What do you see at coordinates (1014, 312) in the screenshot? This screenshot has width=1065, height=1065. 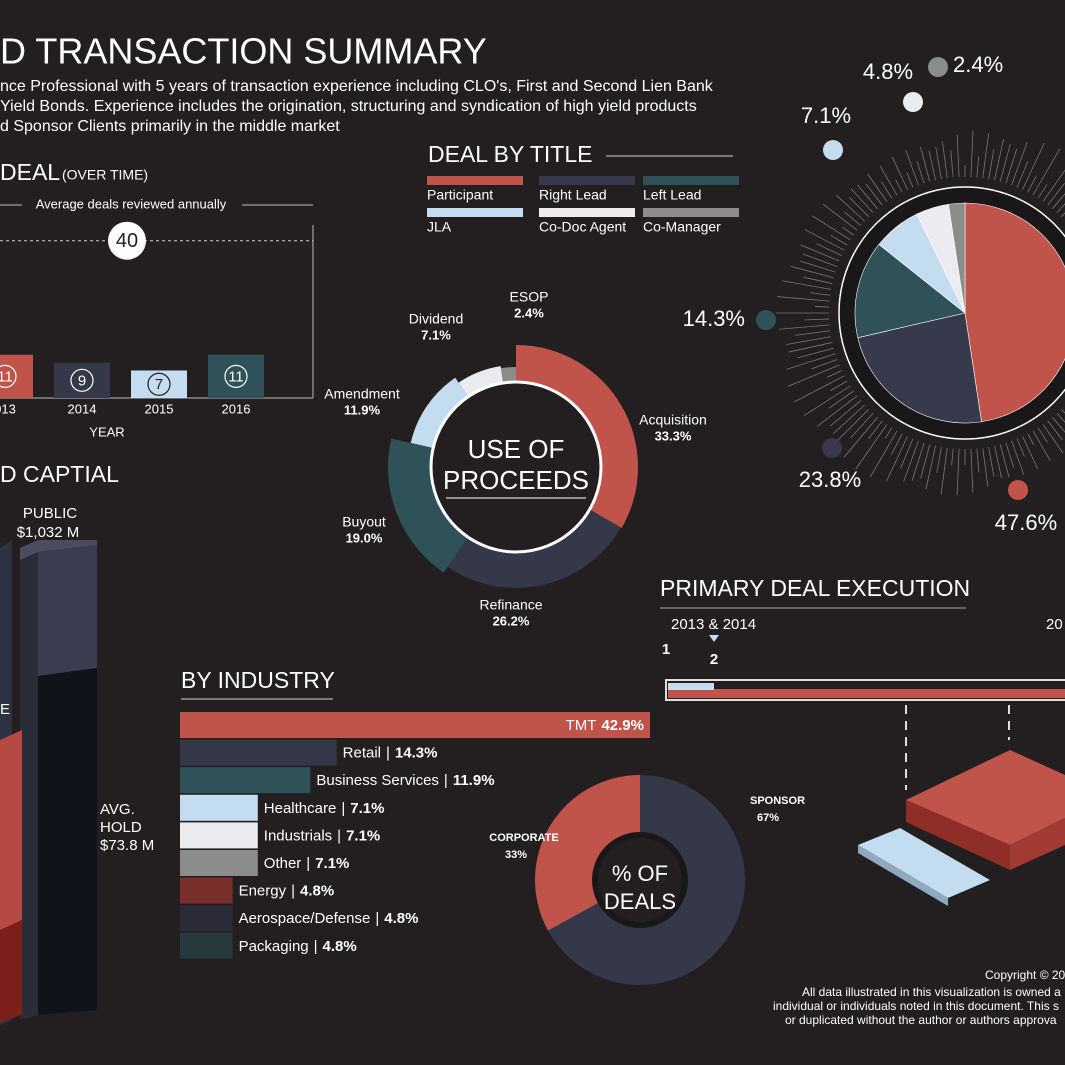 I see `pie-slice` at bounding box center [1014, 312].